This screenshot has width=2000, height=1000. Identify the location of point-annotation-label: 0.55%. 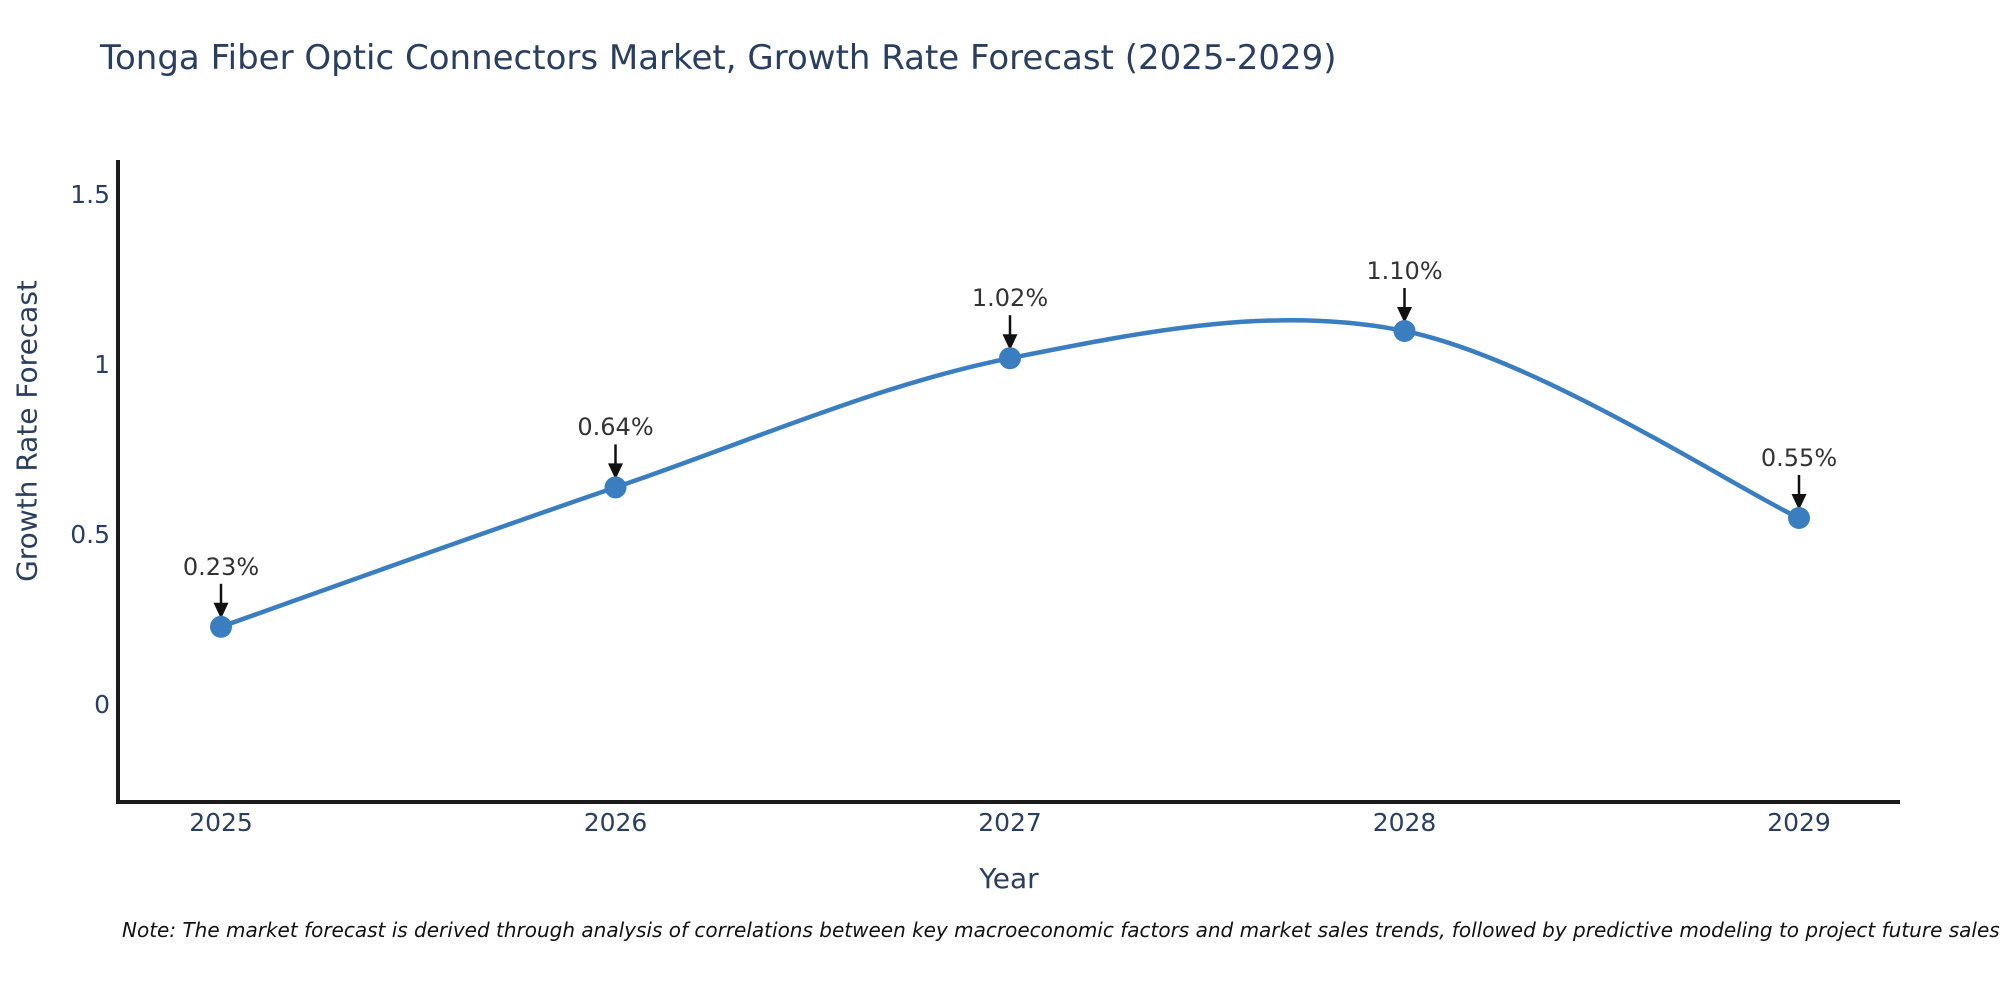
(1799, 458).